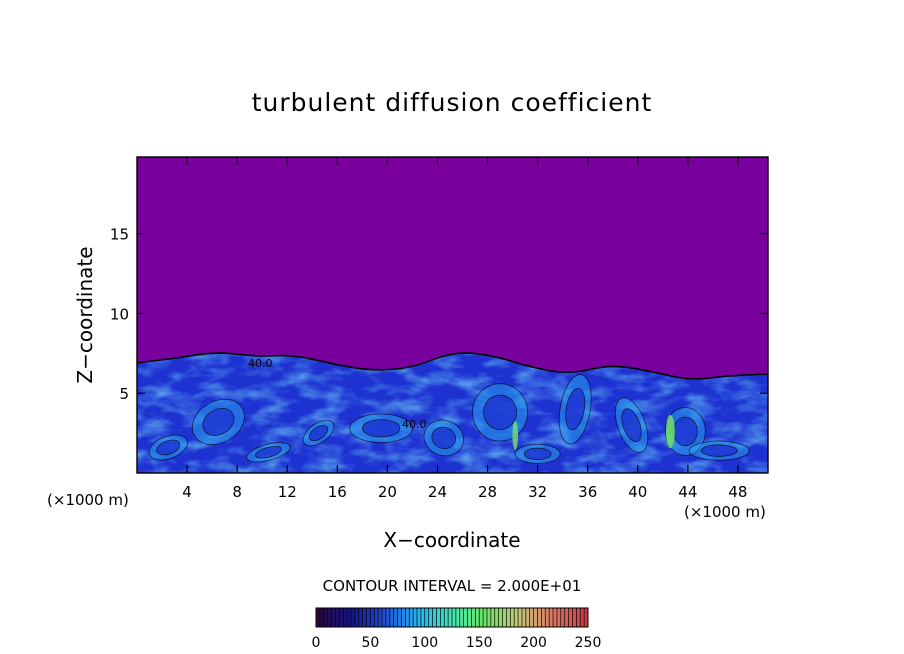 The height and width of the screenshot is (654, 904). Describe the element at coordinates (457, 629) in the screenshot. I see `colorbar: 0 50 100 150 200 250` at that location.